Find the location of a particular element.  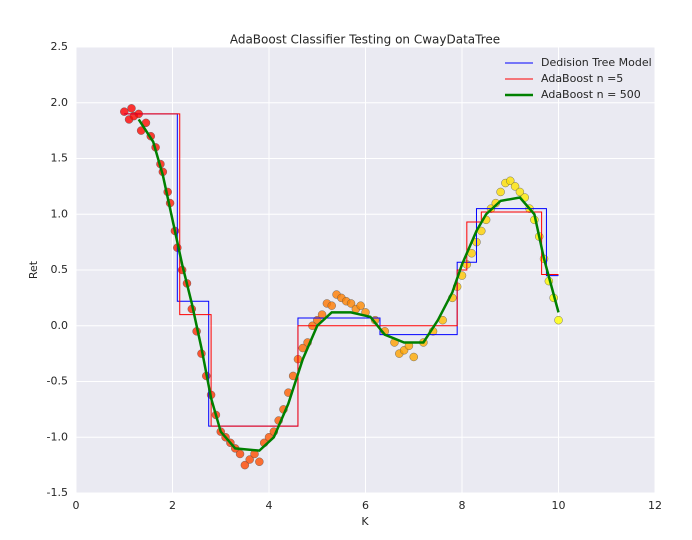

y-axis-label: Ret is located at coordinates (33, 269).